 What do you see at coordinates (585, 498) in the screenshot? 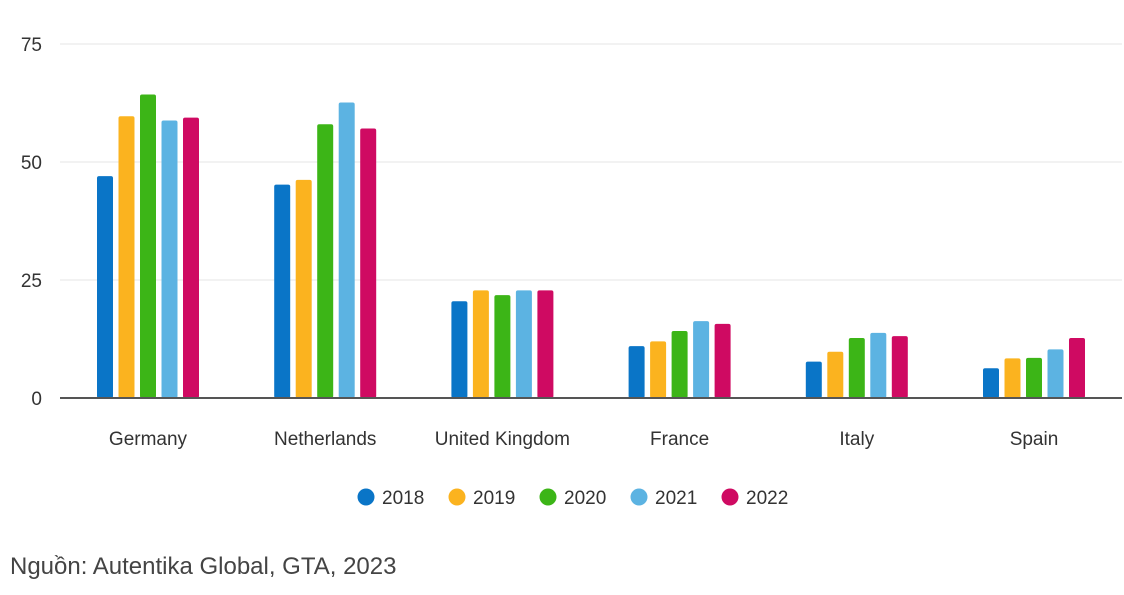
I see `legend-label: 2020` at bounding box center [585, 498].